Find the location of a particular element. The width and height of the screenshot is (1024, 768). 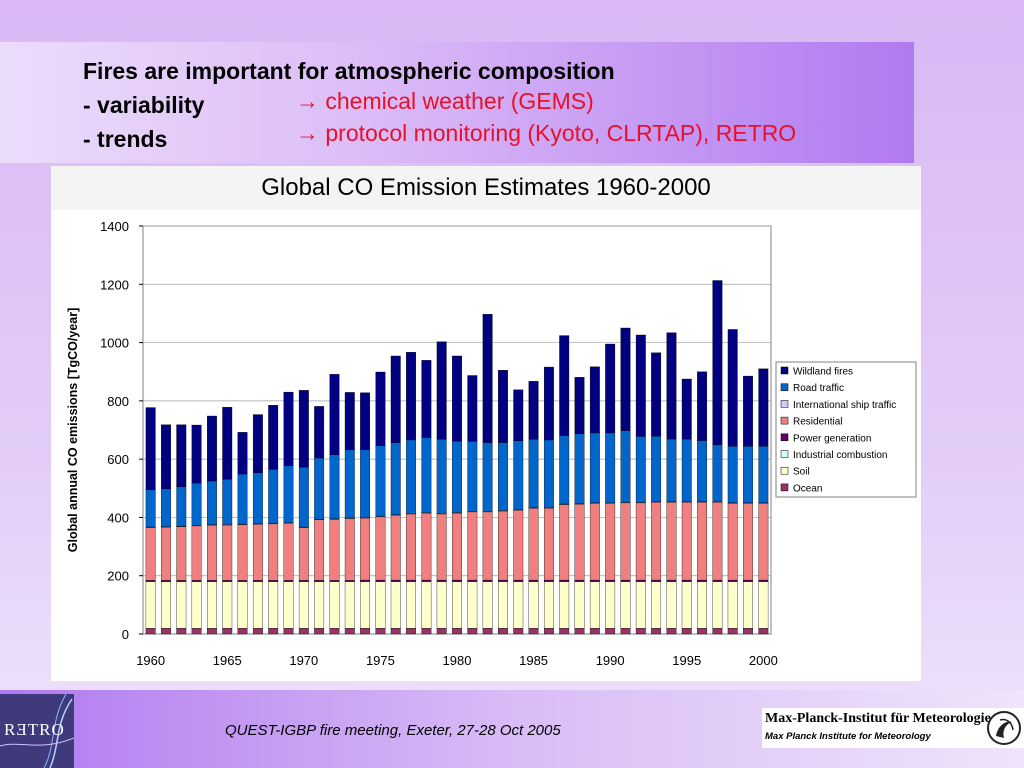

legend-swatch is located at coordinates (784, 370).